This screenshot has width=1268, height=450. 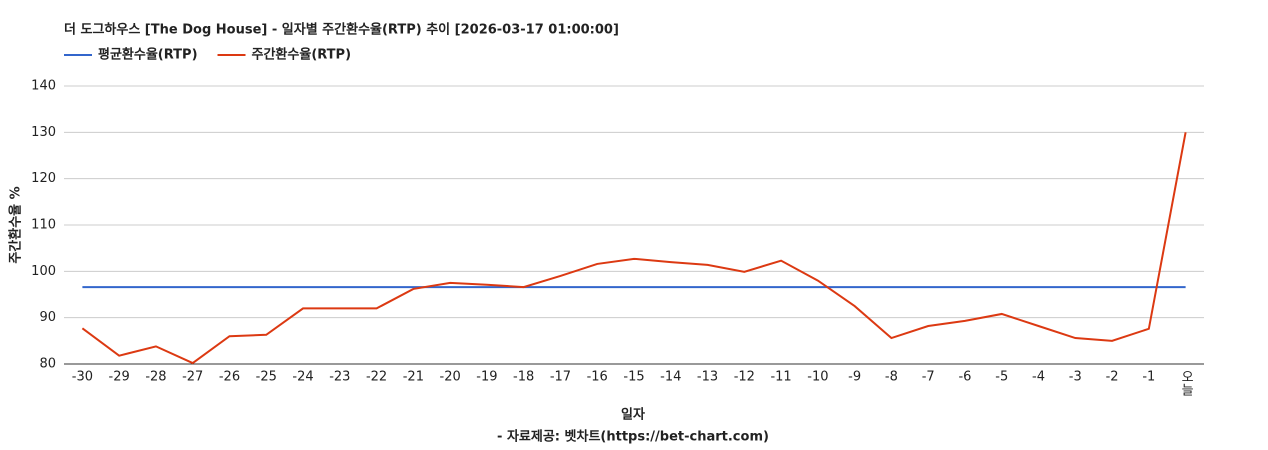 I want to click on y-tick-label: 90, so click(x=47, y=317).